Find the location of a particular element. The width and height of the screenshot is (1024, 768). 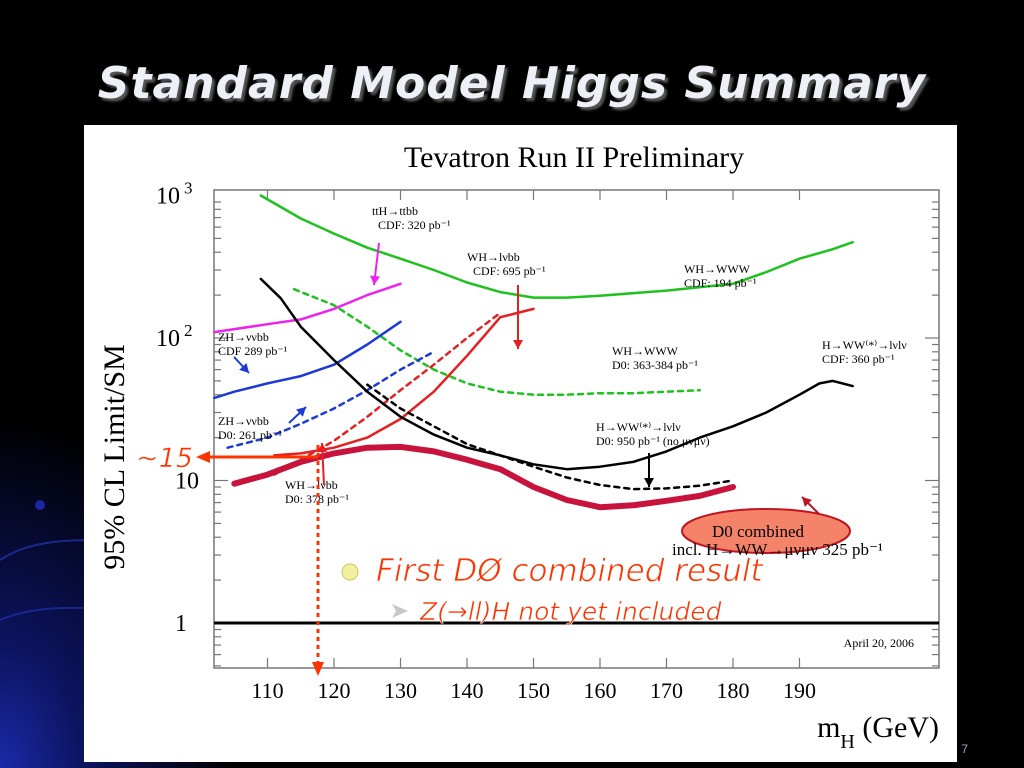

curve-annotation: D0: 363-384 pb⁻¹ is located at coordinates (655, 365).